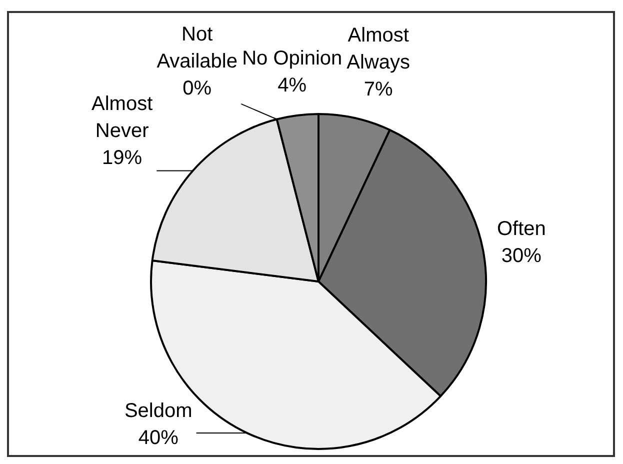 The image size is (623, 464). I want to click on text: 0%, so click(197, 88).